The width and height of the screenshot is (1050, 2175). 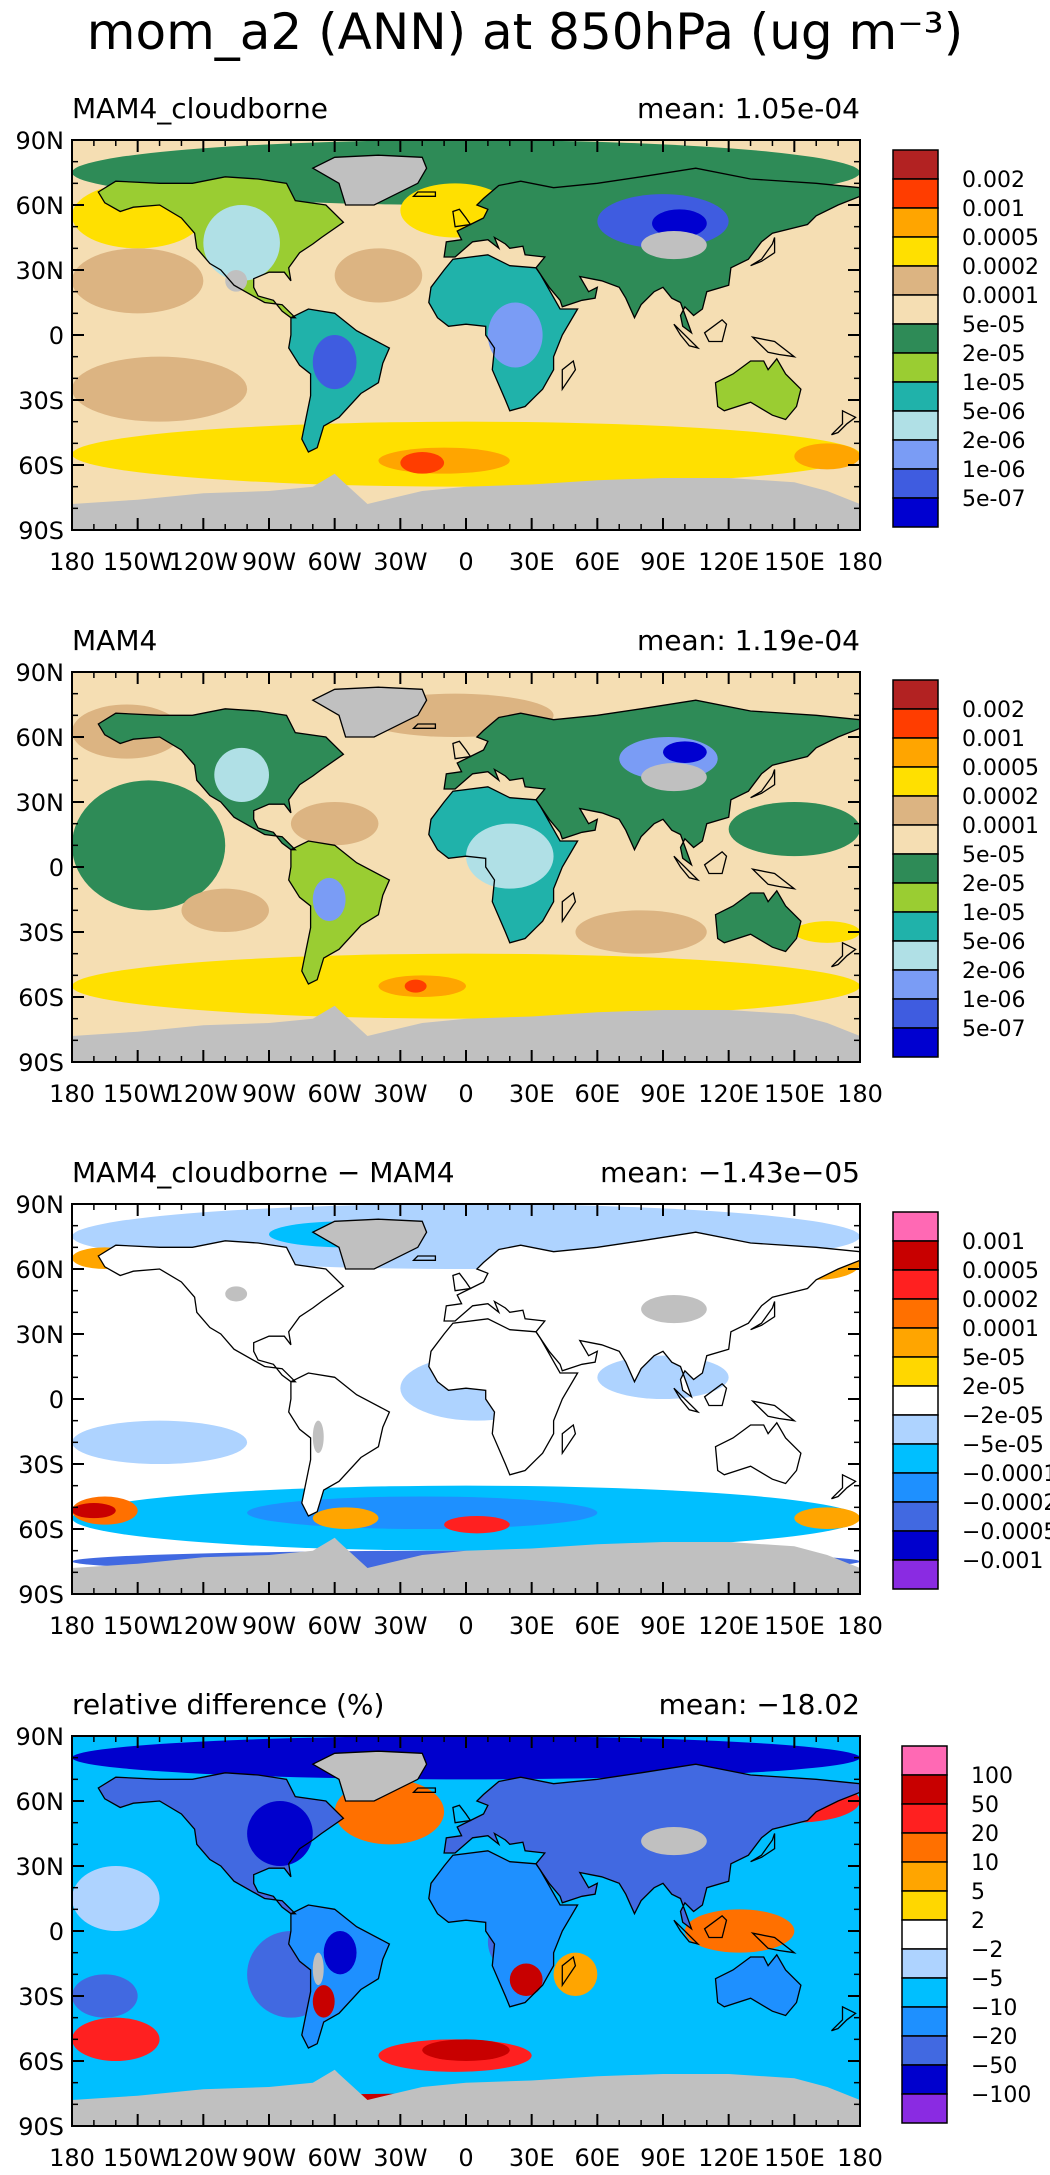 I want to click on colorbar-label: 2, so click(x=978, y=1921).